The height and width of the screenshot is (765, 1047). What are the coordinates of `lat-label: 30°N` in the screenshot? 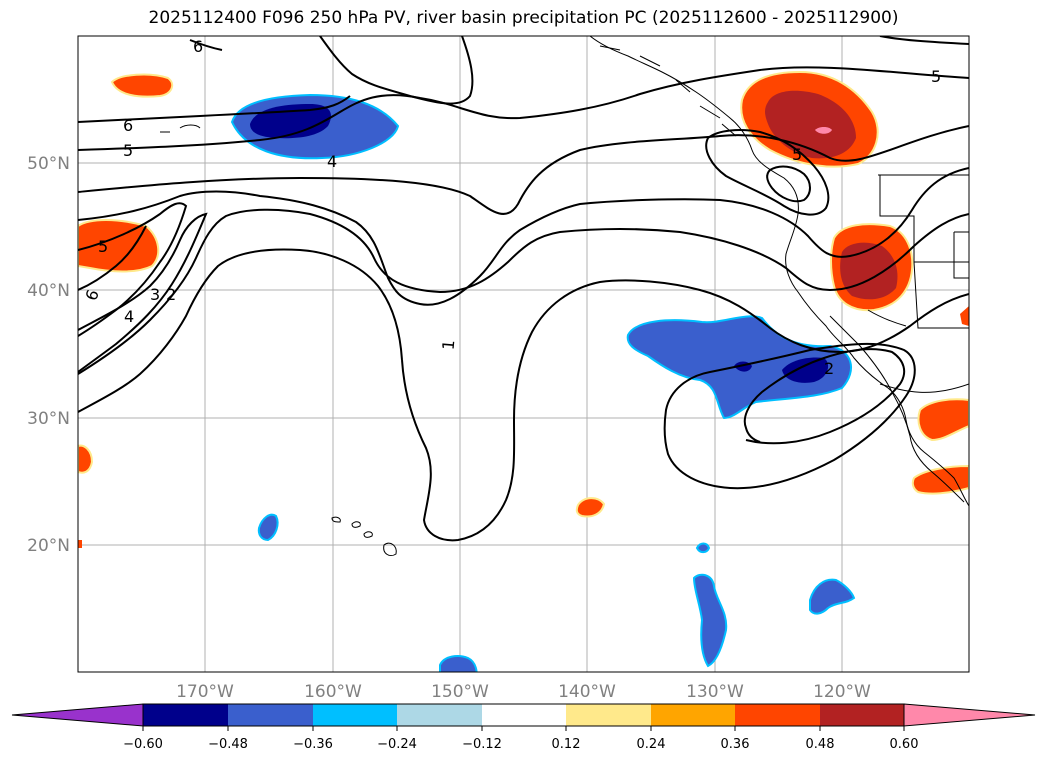 It's located at (48, 419).